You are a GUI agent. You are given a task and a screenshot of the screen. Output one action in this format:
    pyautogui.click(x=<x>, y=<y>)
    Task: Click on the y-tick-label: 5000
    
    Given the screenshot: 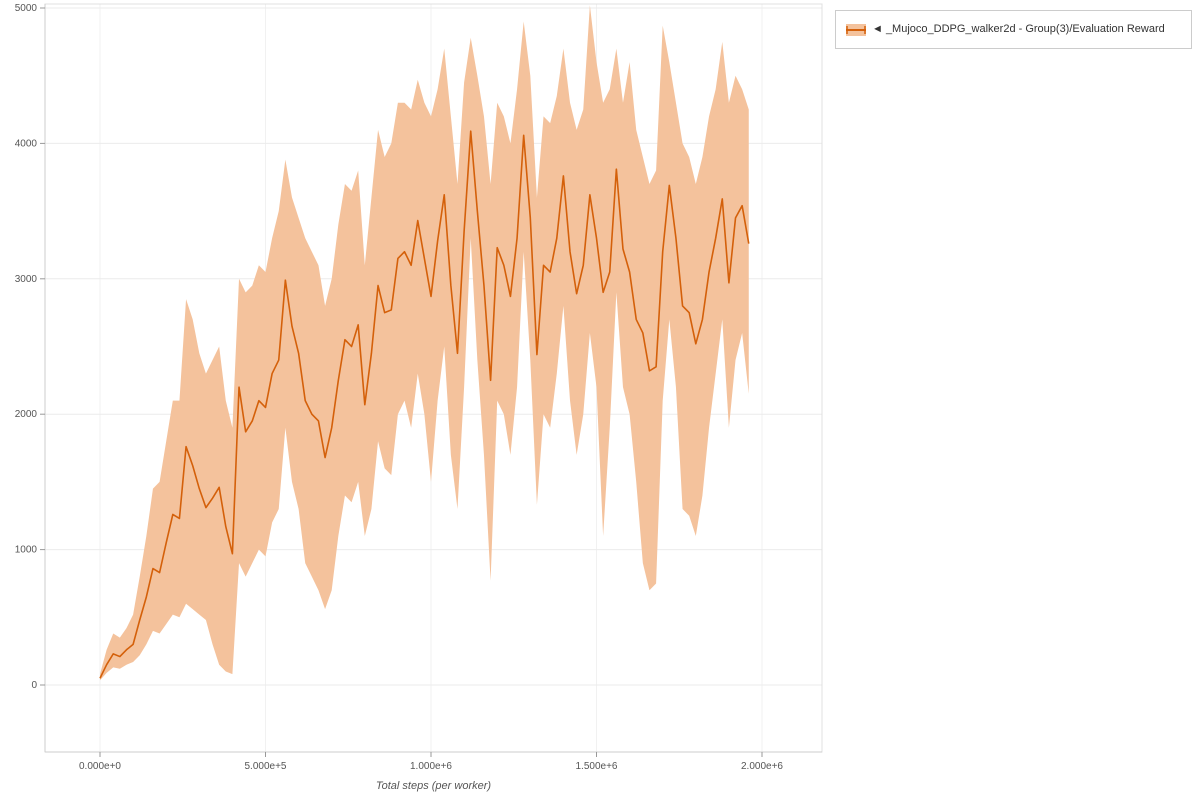 What is the action you would take?
    pyautogui.click(x=26, y=8)
    